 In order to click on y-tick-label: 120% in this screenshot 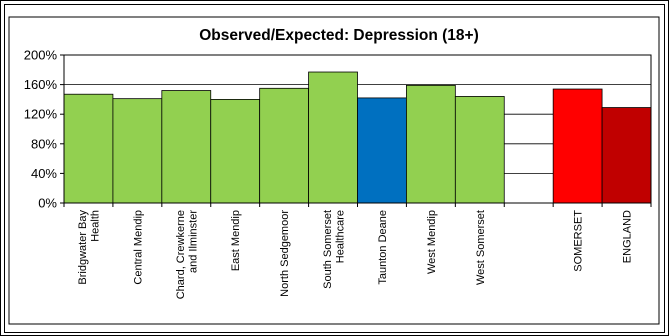, I will do `click(41, 114)`.